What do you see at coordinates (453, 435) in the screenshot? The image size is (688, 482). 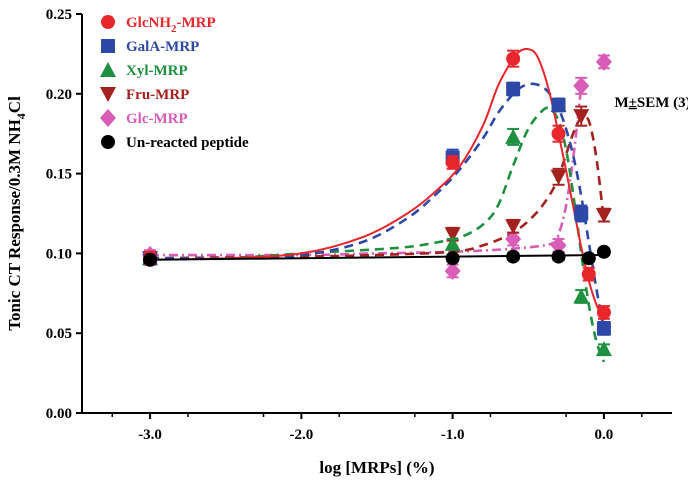 I see `x-tick-label: -1.0` at bounding box center [453, 435].